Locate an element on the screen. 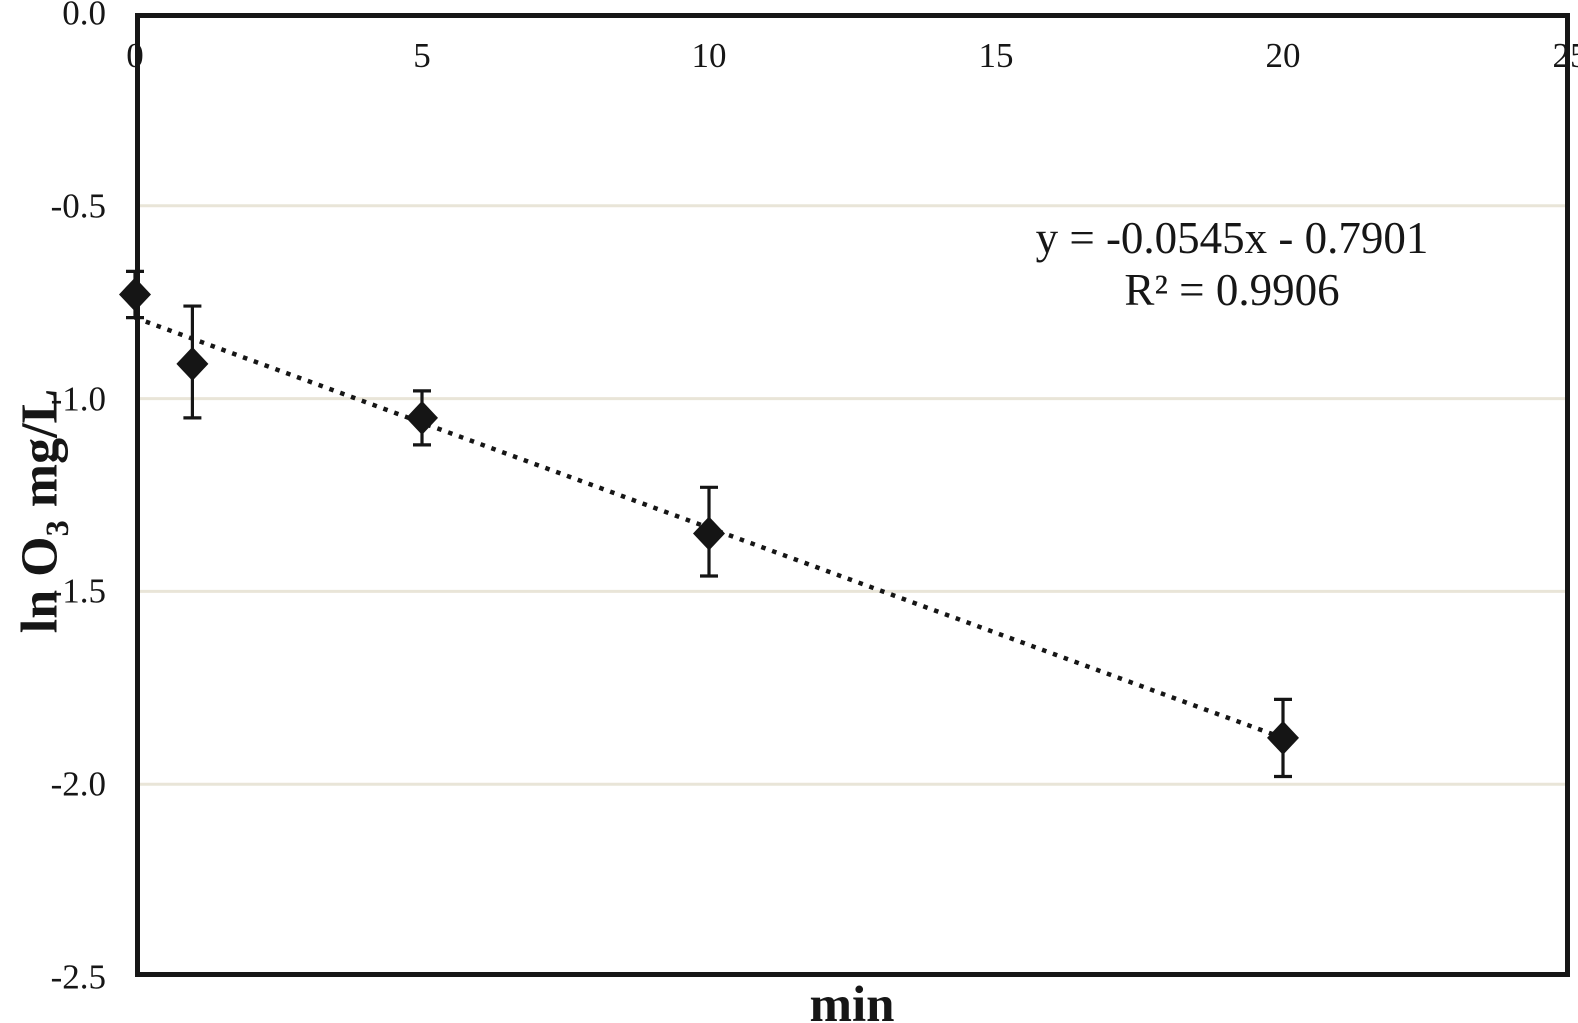 The height and width of the screenshot is (1023, 1578). x-axis-tick-label: 0 is located at coordinates (135, 55).